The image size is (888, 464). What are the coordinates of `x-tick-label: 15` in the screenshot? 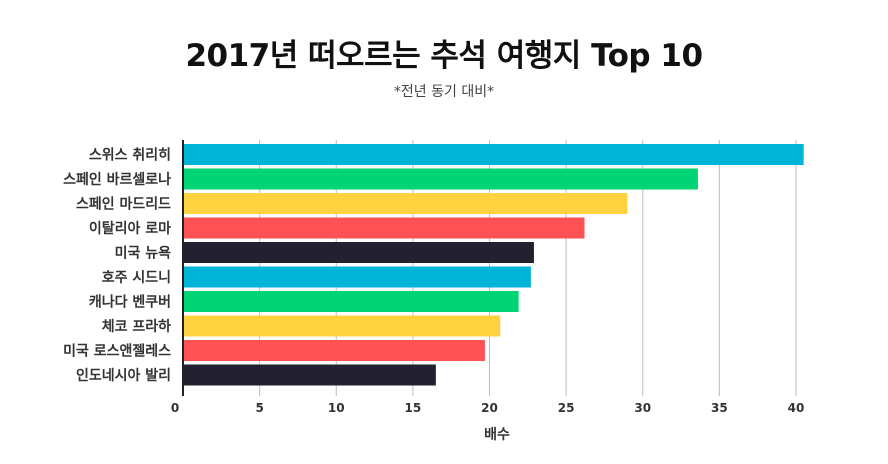 It's located at (413, 408).